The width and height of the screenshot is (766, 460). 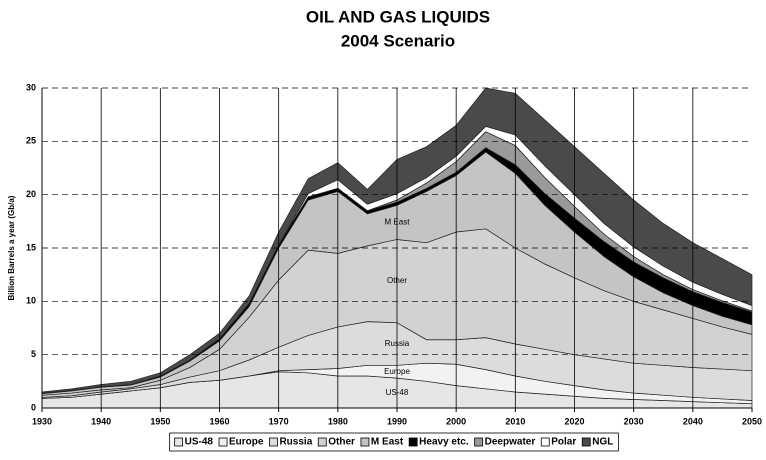 I want to click on x-tick-label: 2000, so click(x=456, y=421).